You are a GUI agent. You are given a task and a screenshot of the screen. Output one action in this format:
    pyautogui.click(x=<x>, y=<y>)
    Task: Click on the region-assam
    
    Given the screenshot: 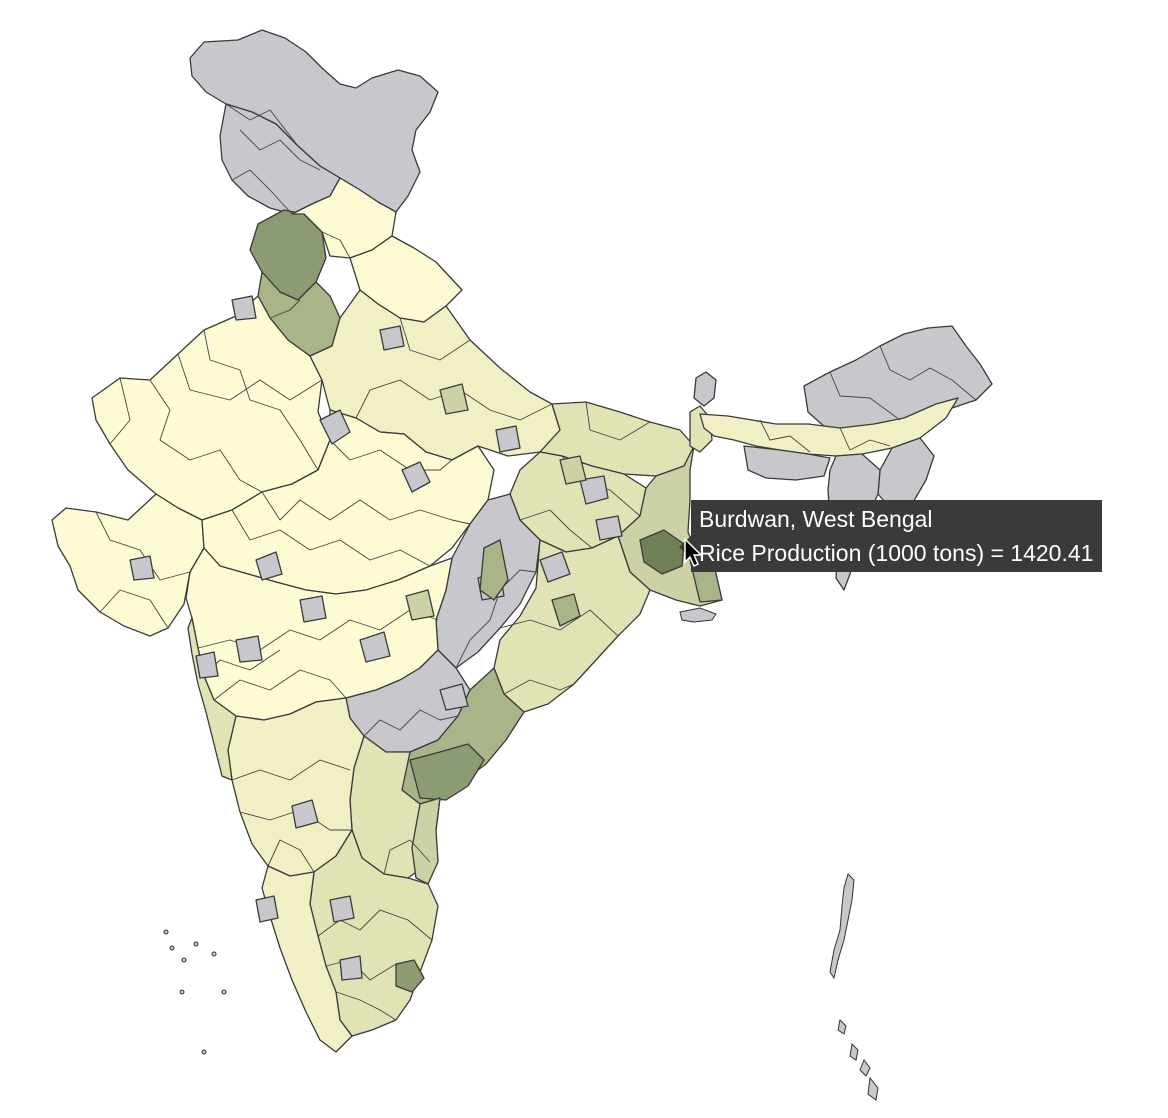 What is the action you would take?
    pyautogui.click(x=829, y=427)
    